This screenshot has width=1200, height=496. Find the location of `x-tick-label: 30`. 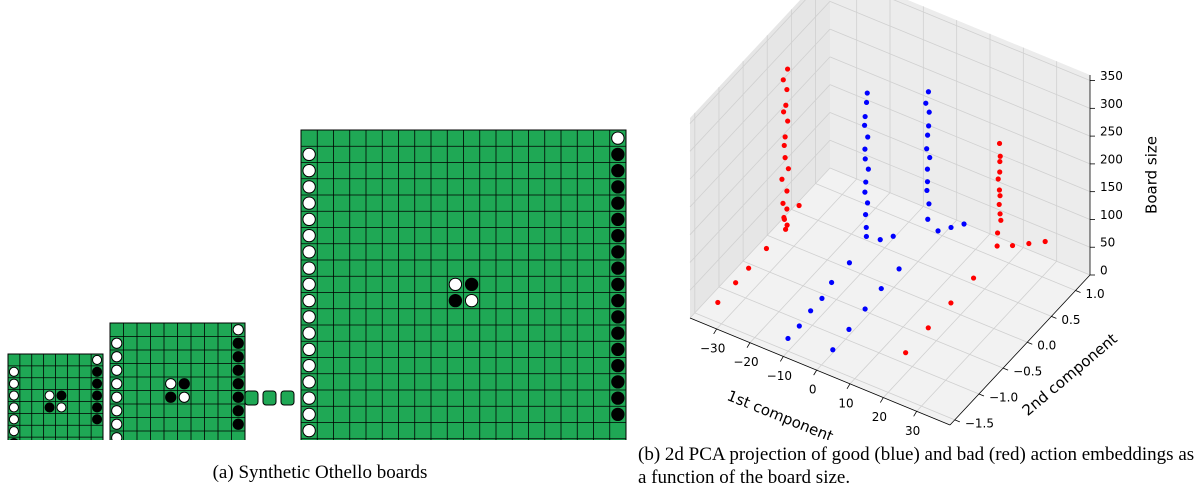

x-tick-label: 30 is located at coordinates (912, 431).